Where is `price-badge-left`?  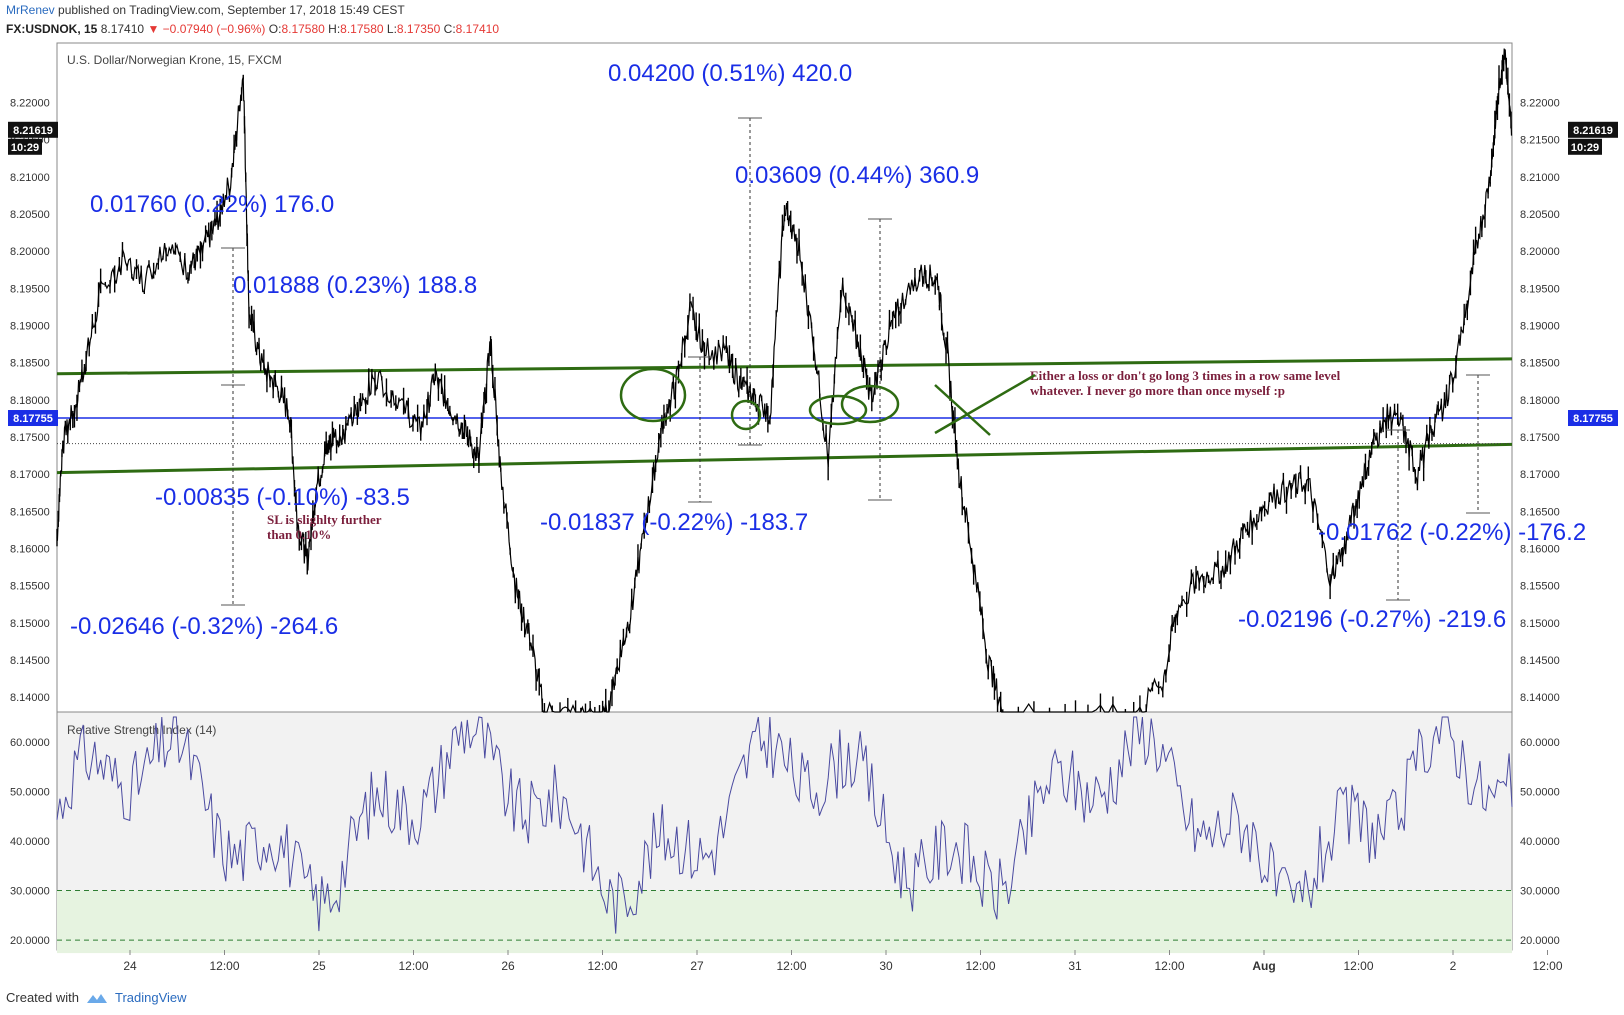
price-badge-left is located at coordinates (33, 129).